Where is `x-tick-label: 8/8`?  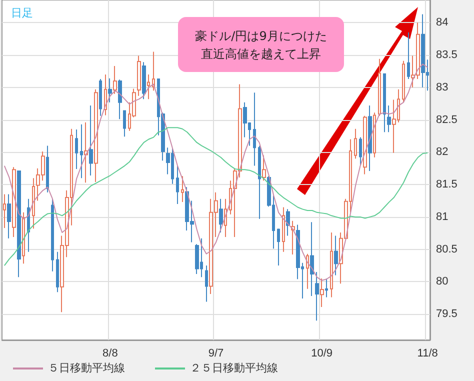
x-tick-label: 8/8 is located at coordinates (110, 354).